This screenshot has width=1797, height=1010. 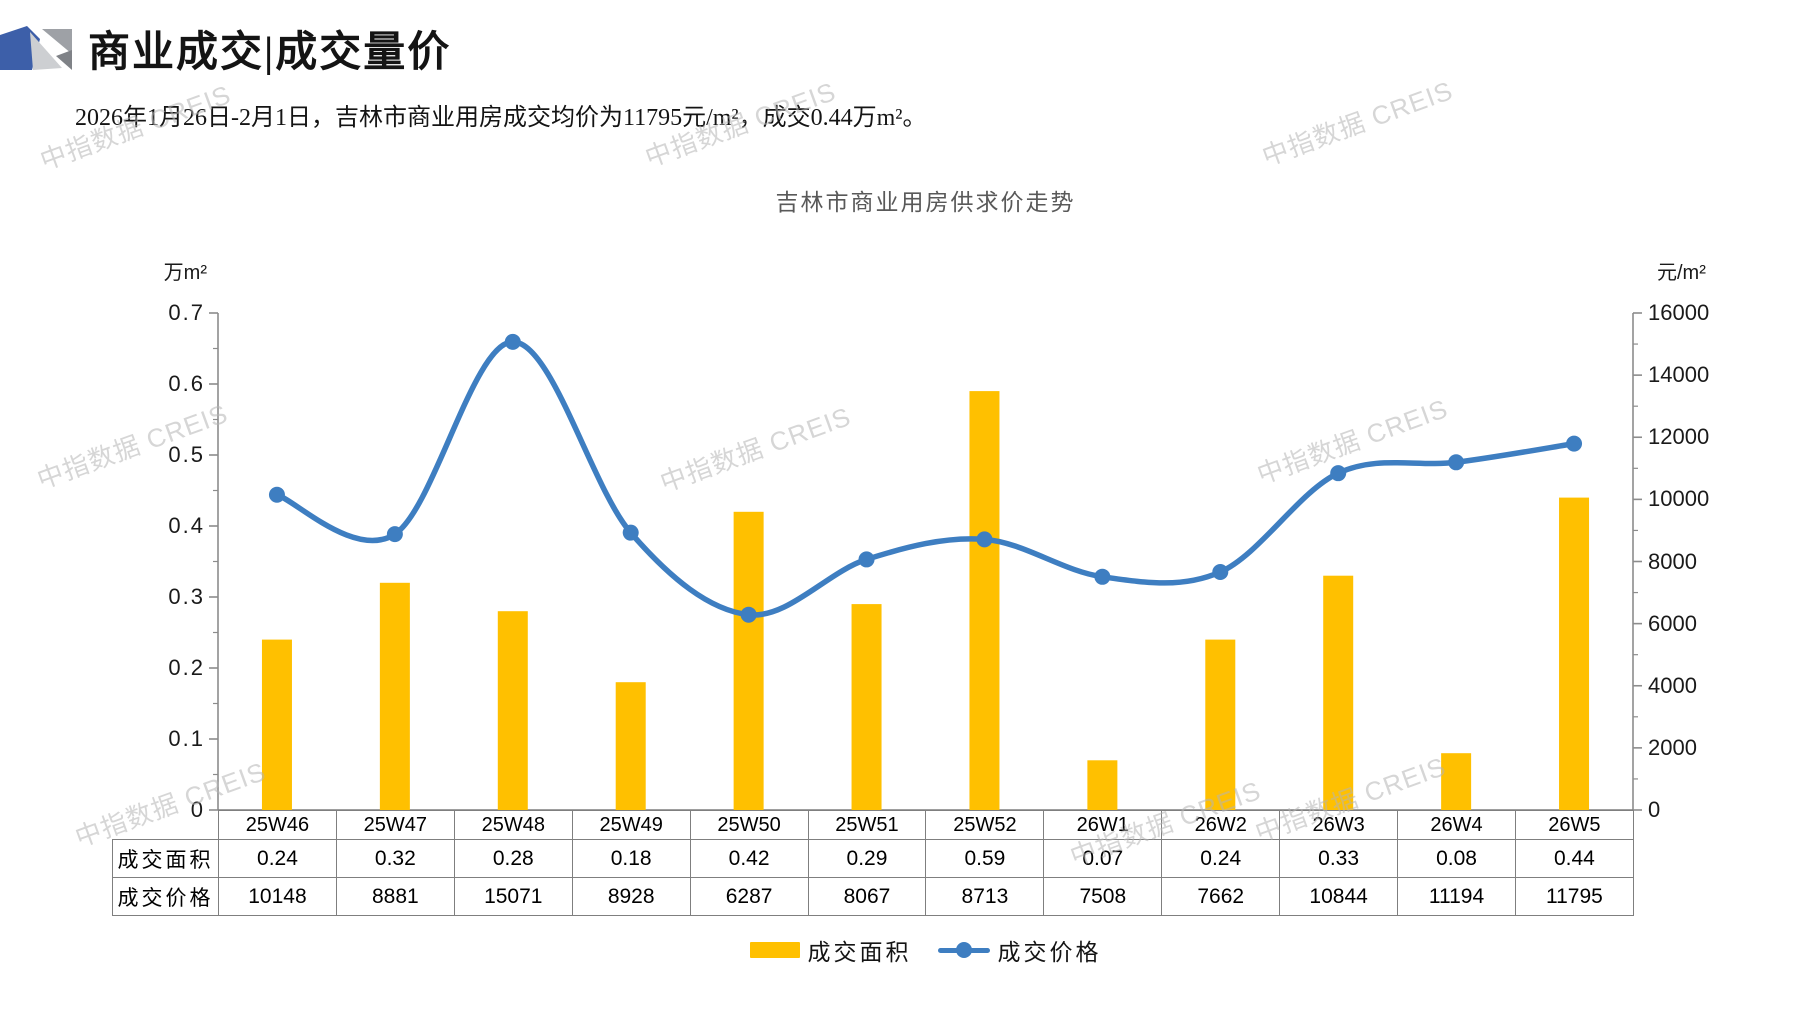 What do you see at coordinates (985, 858) in the screenshot?
I see `table-cell-25W52-r0: 0.59` at bounding box center [985, 858].